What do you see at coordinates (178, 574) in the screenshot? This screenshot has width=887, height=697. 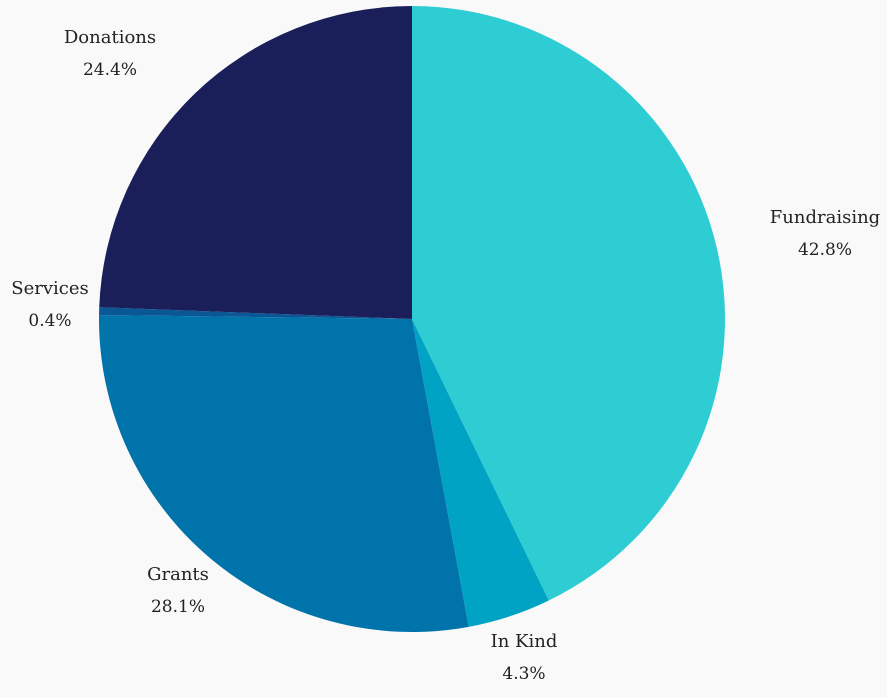 I see `slice-label-grants: Grants` at bounding box center [178, 574].